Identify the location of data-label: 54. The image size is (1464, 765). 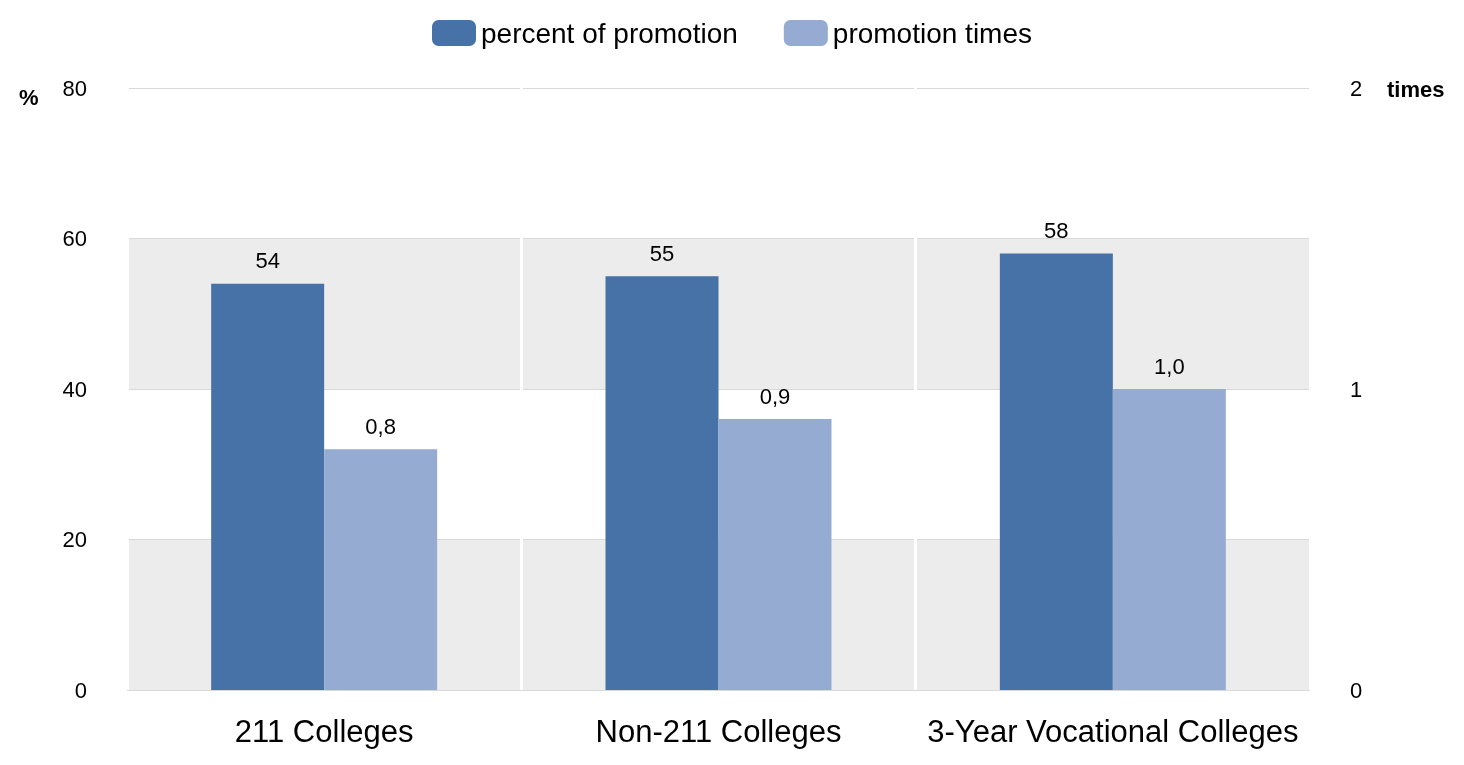
(267, 261).